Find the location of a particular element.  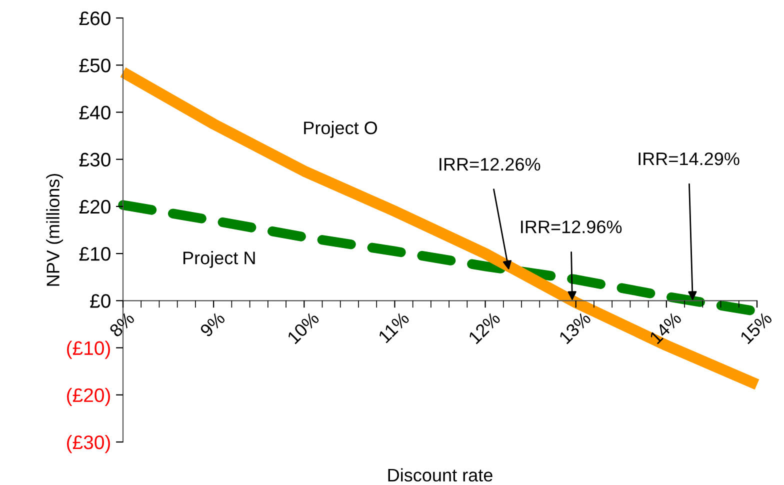

x-tick-label: 11% is located at coordinates (394, 327).